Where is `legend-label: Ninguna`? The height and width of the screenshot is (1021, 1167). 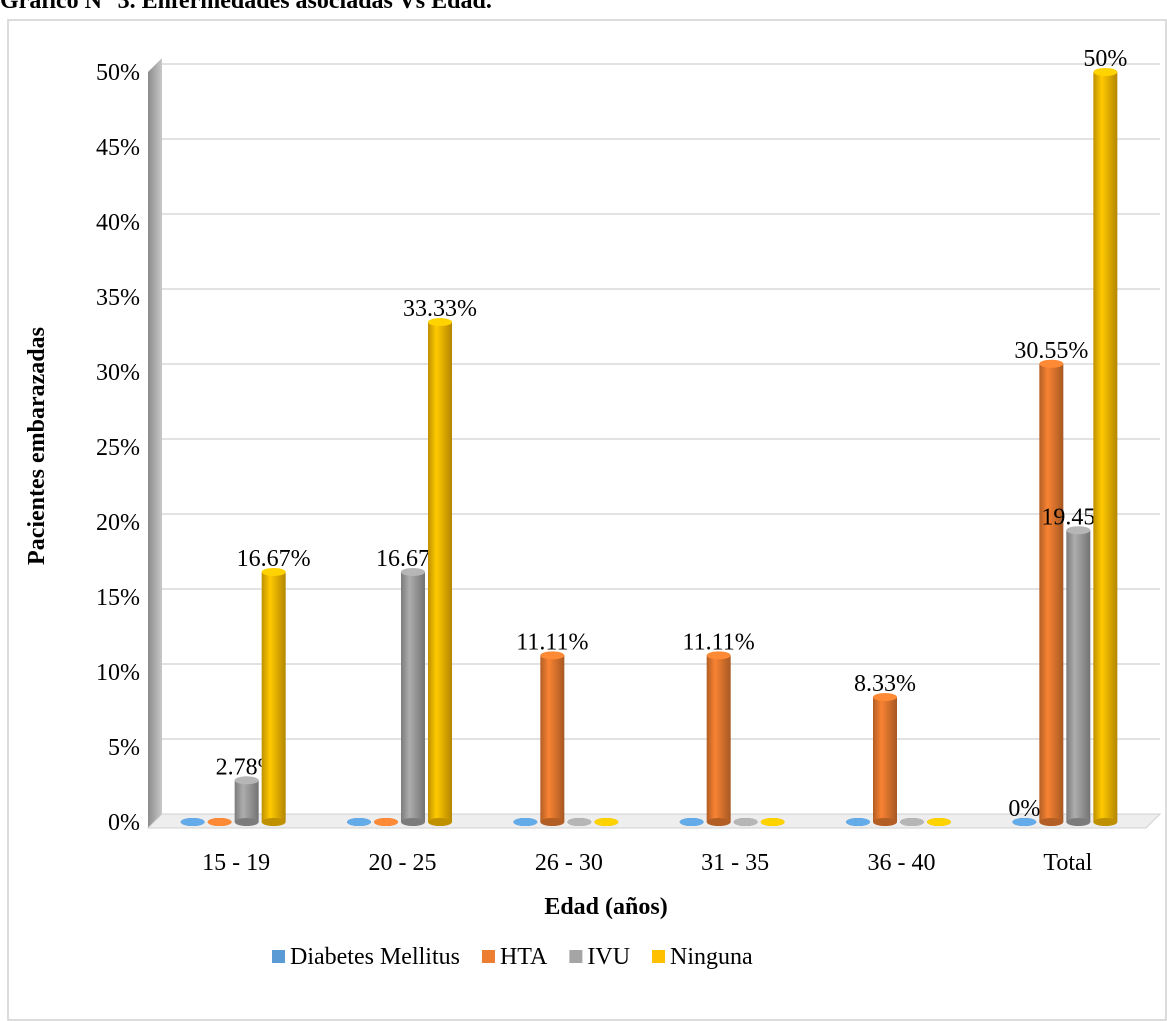 legend-label: Ninguna is located at coordinates (711, 957).